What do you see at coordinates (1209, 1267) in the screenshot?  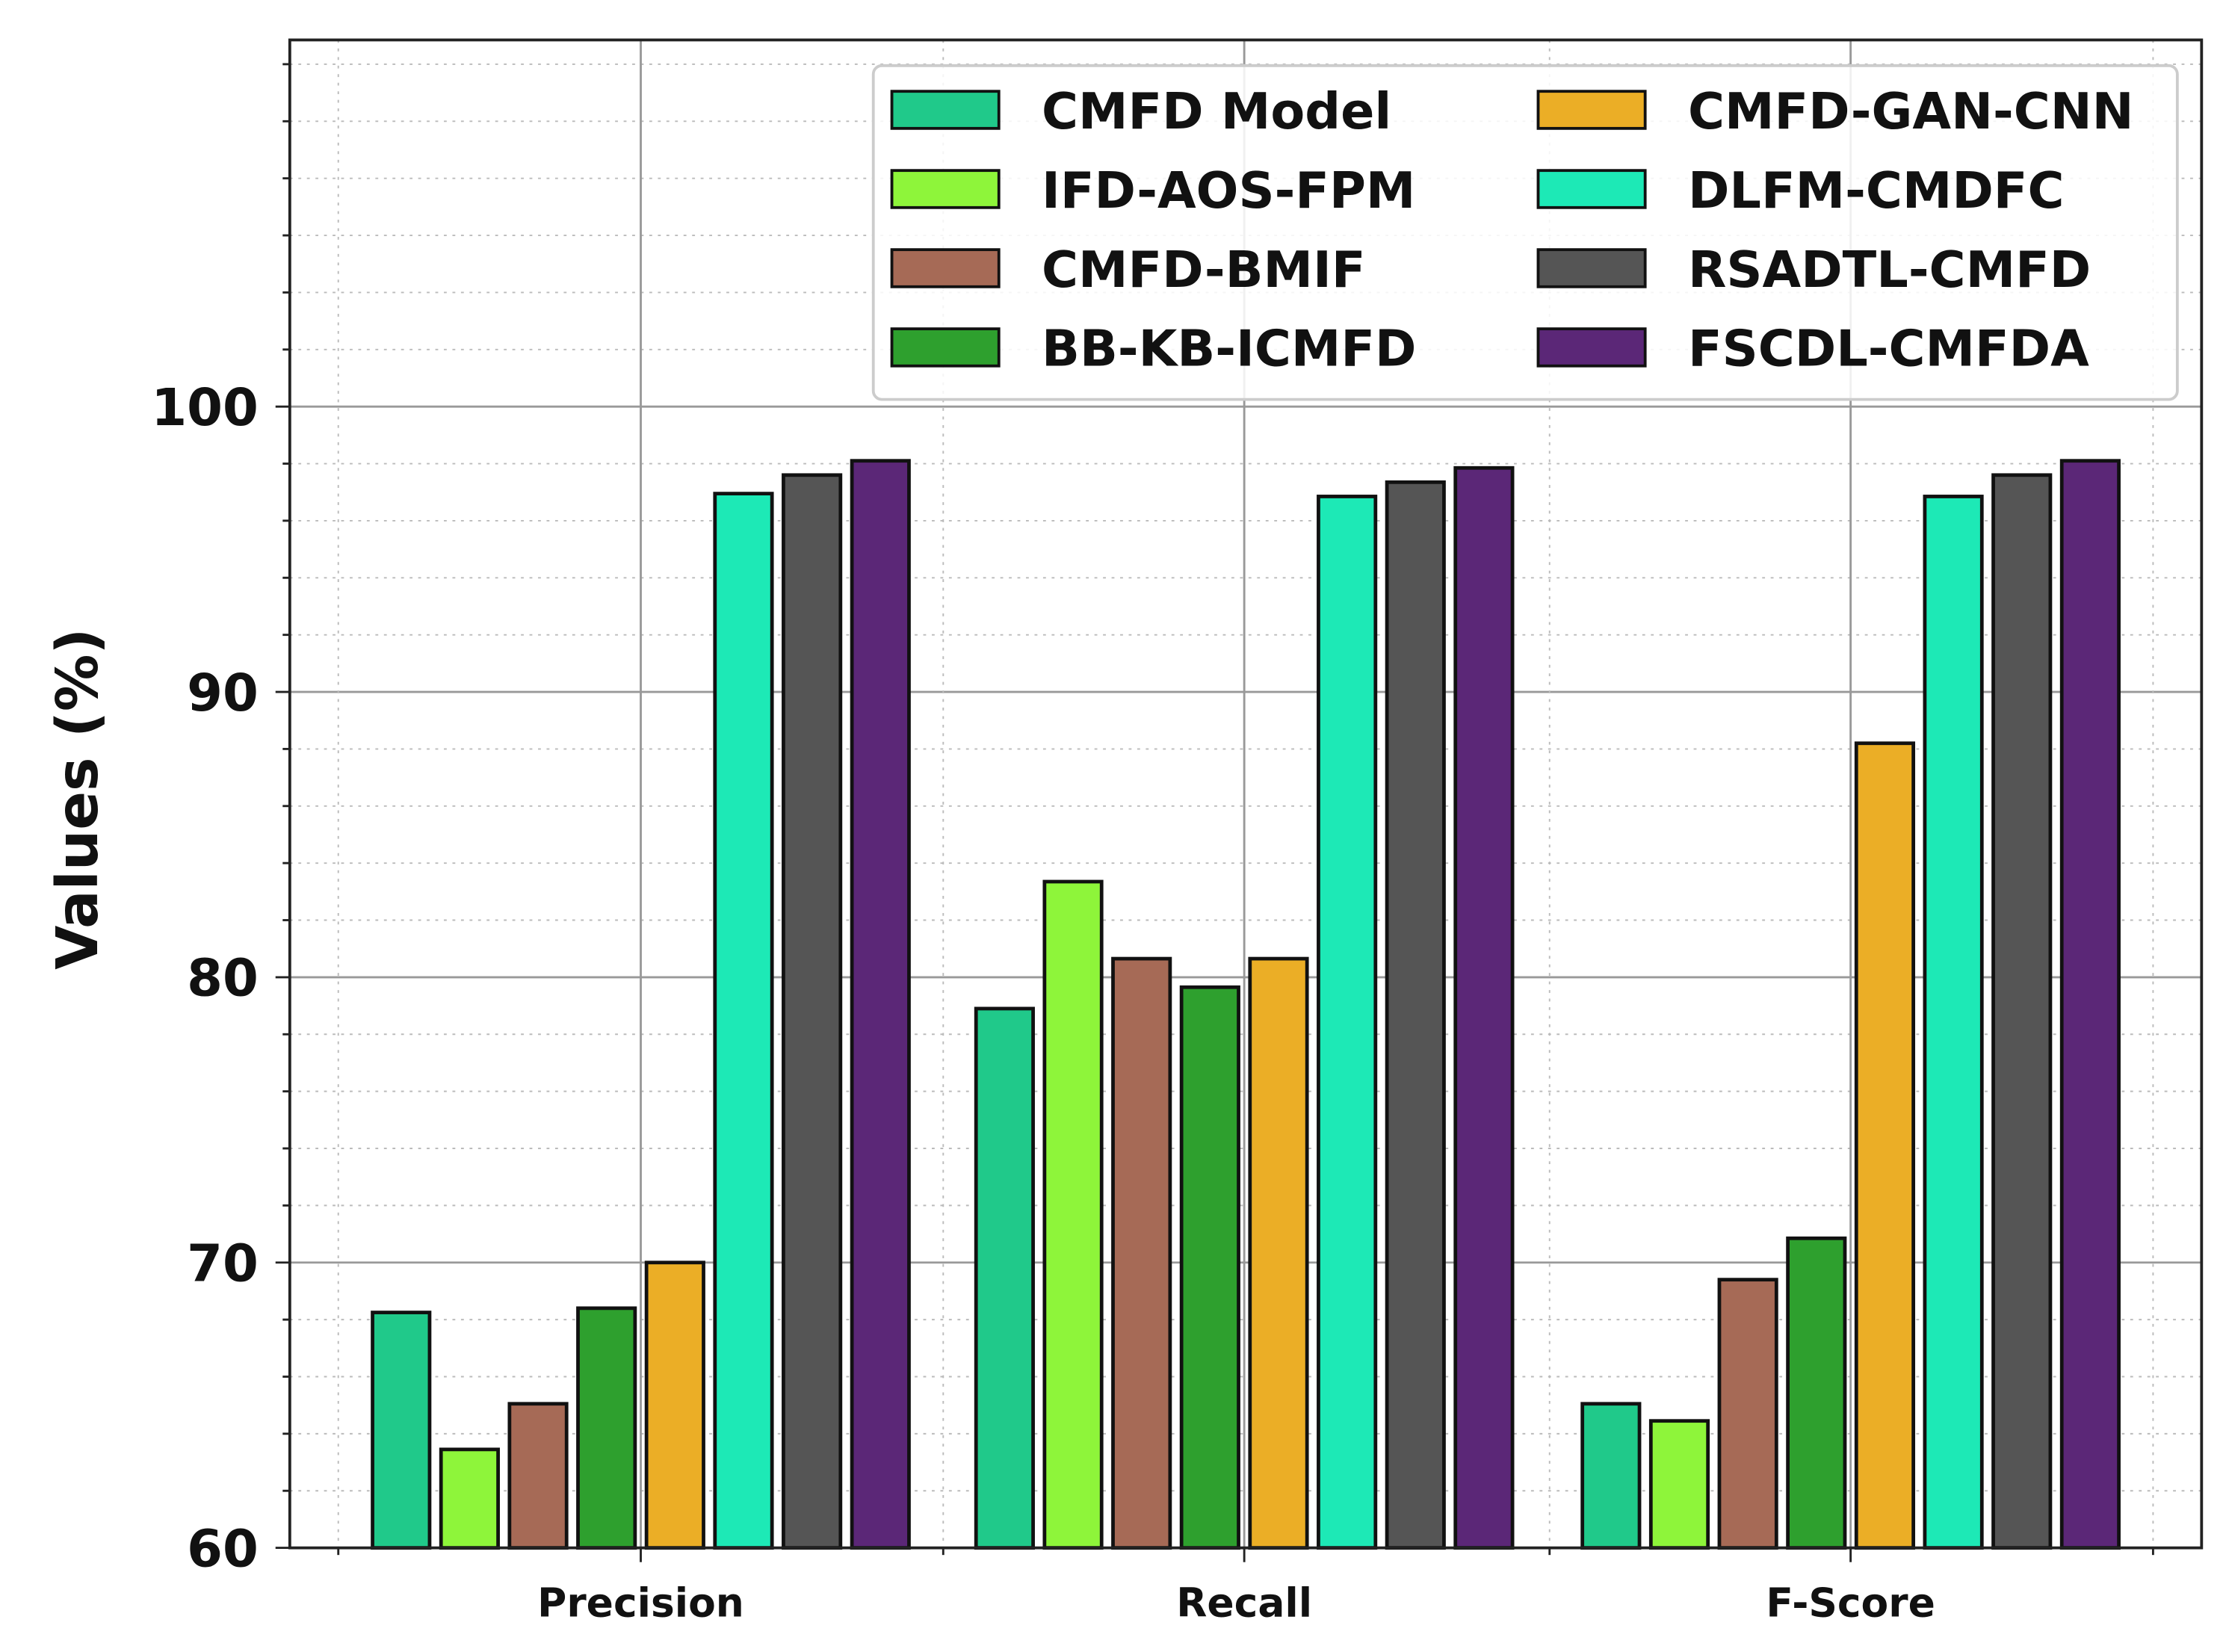 I see `bar-bb-kb-icmfd-recall` at bounding box center [1209, 1267].